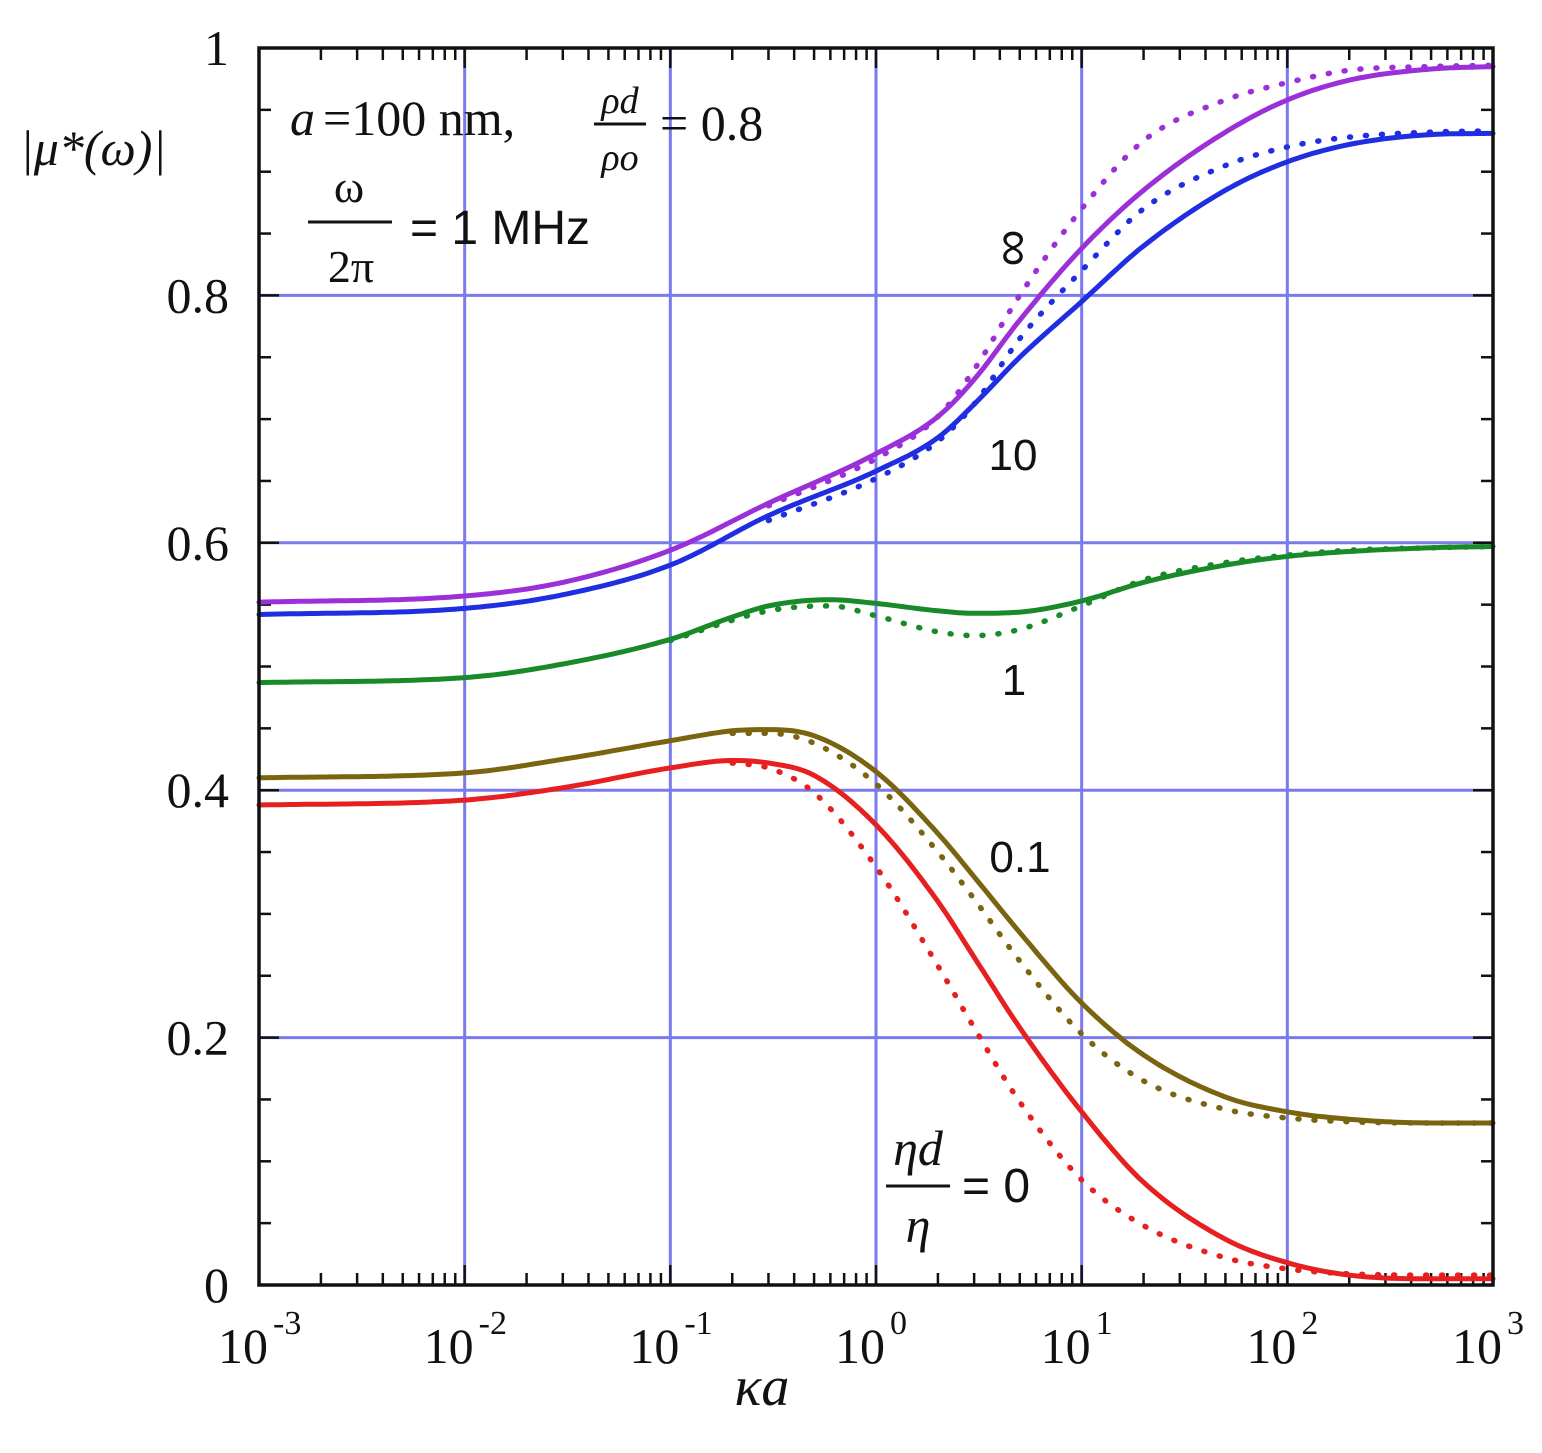  Describe the element at coordinates (302, 118) in the screenshot. I see `param-a-symbol: a` at that location.